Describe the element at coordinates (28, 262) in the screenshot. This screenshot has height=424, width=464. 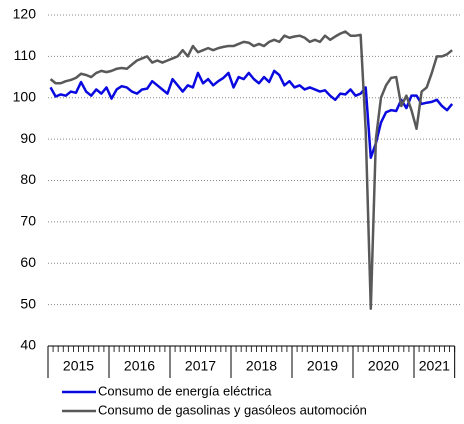
I see `y-tick-label: 60` at that location.